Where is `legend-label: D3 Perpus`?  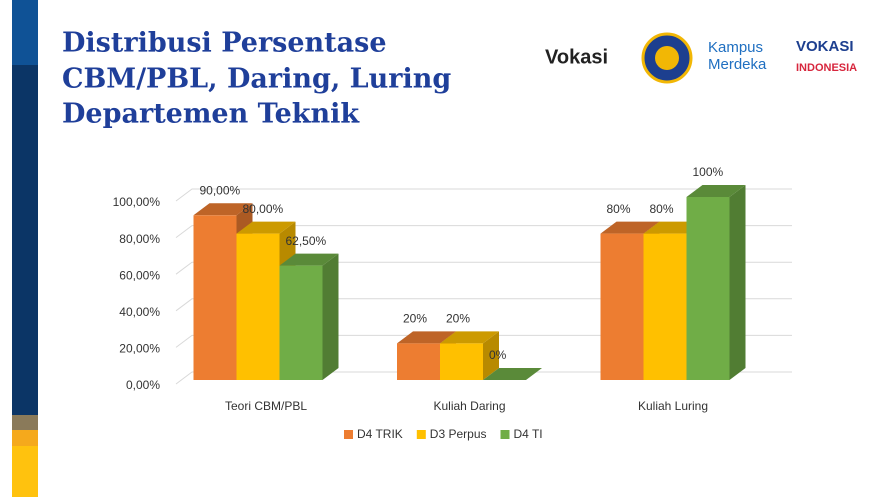 legend-label: D3 Perpus is located at coordinates (458, 434).